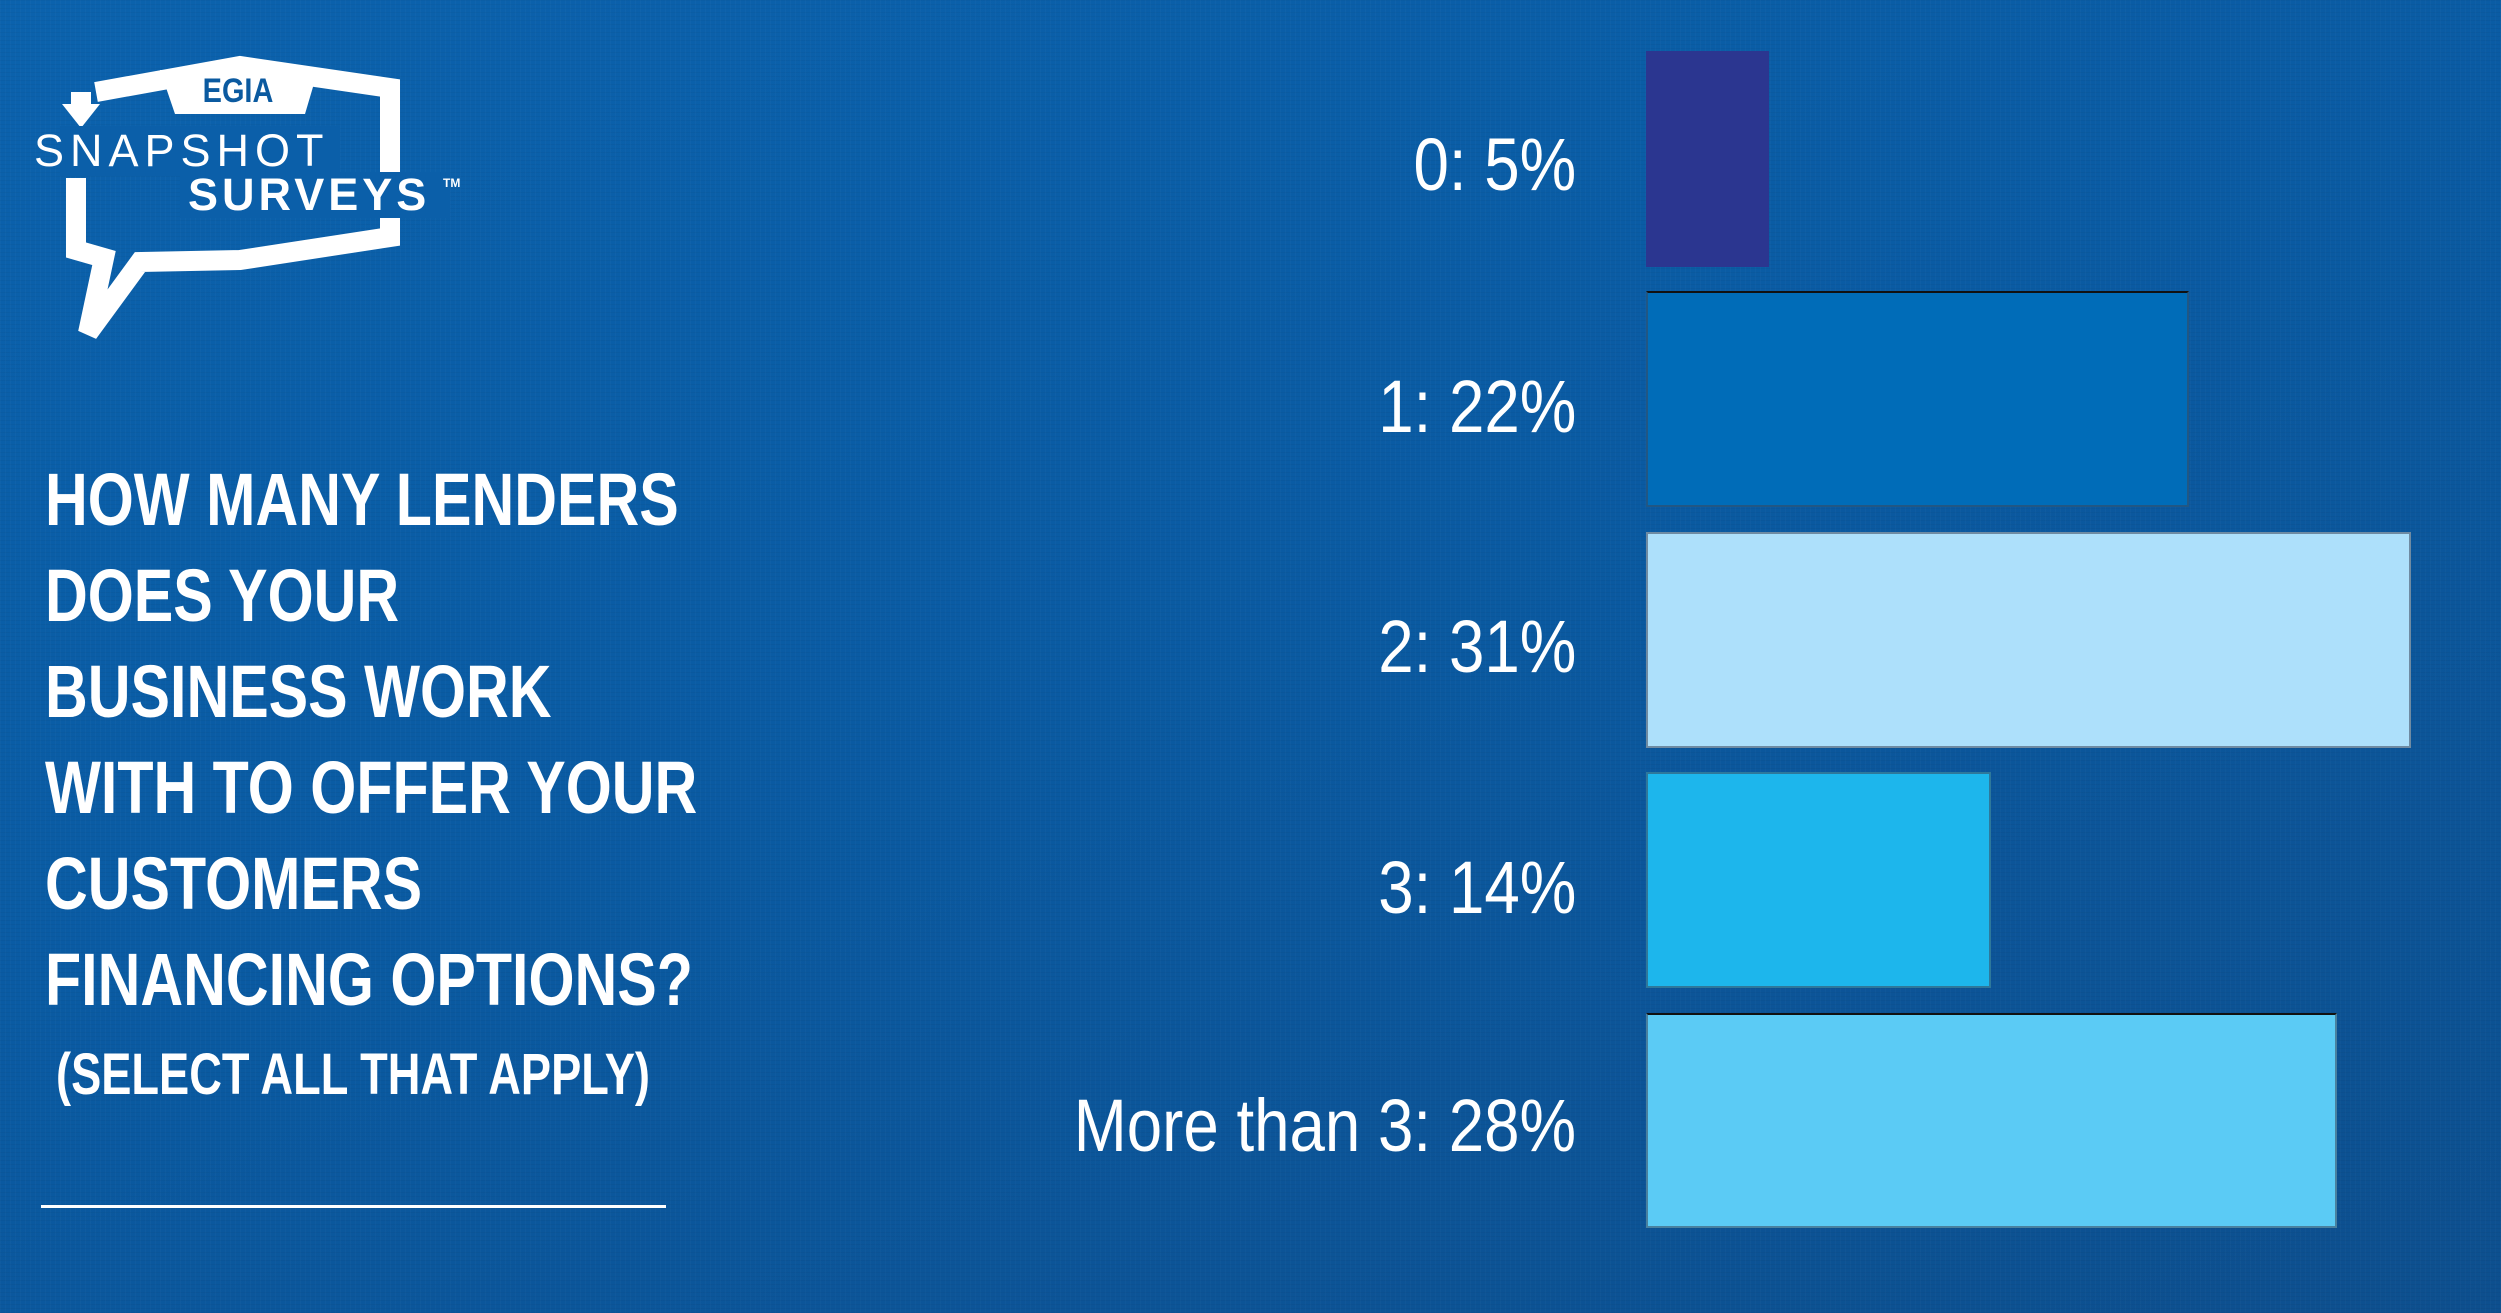 The height and width of the screenshot is (1313, 2501). Describe the element at coordinates (1476, 887) in the screenshot. I see `bar-label: 3: 14%` at that location.